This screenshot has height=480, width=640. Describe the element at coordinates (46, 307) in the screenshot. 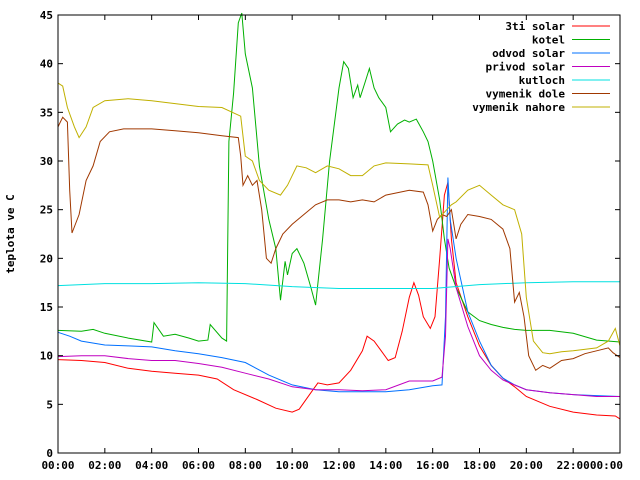

I see `y-tick-label: 15` at that location.